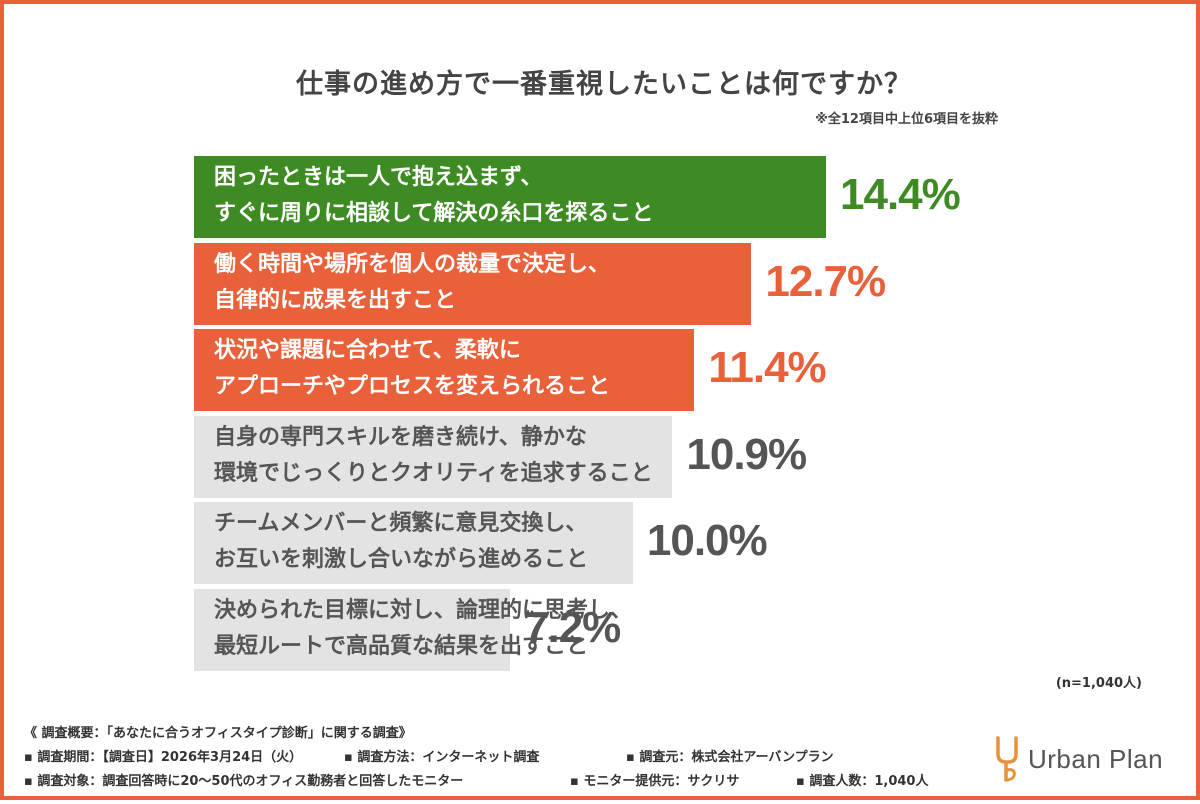 This screenshot has height=804, width=1200. I want to click on bar-label-1: 困ったときは一人で抱え込まず、すぐに周りに相談して解決の糸口を探ること, so click(433, 196).